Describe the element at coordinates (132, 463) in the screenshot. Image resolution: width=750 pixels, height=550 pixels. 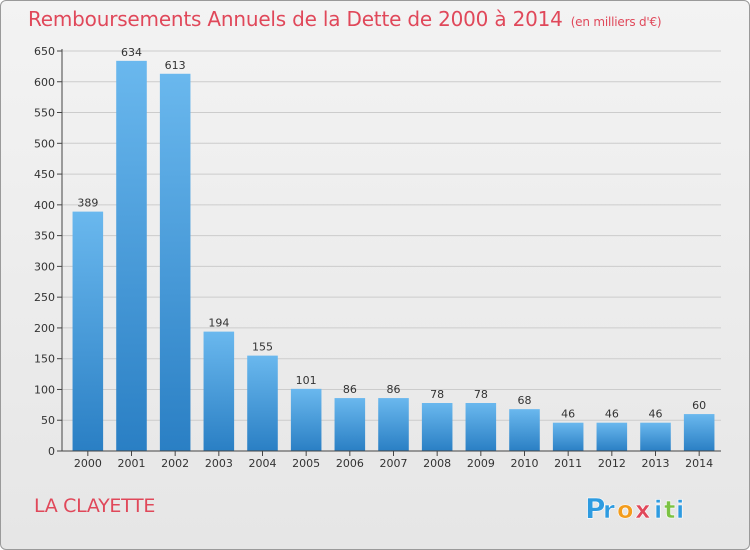
I see `x-tick-label: 2001` at that location.